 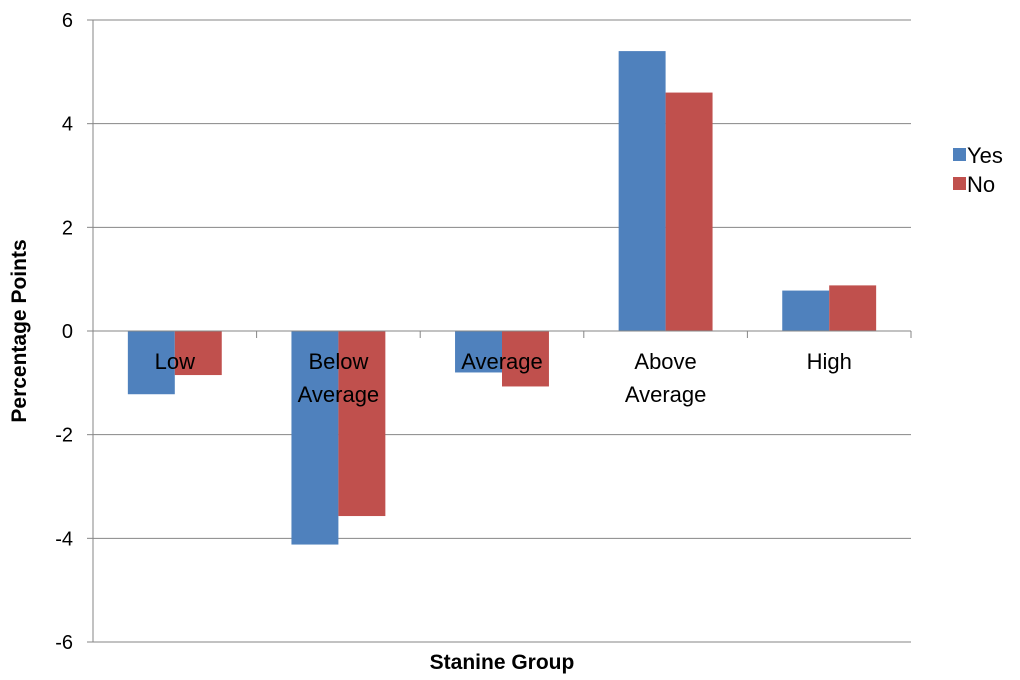 What do you see at coordinates (19, 330) in the screenshot?
I see `y-axis-title: Percentage Points` at bounding box center [19, 330].